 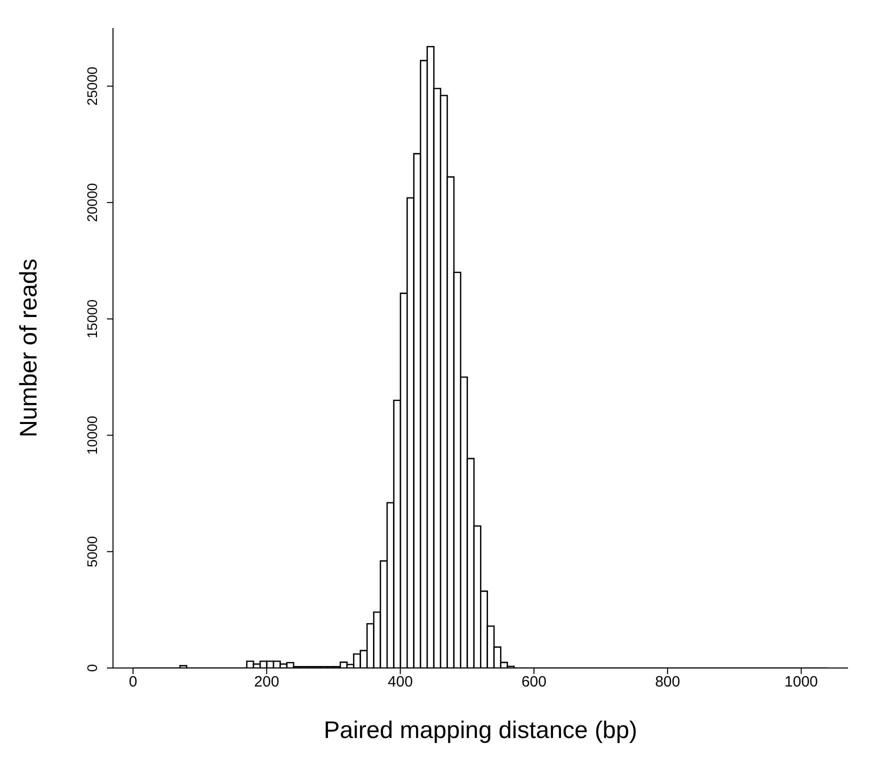 What do you see at coordinates (667, 682) in the screenshot?
I see `x-tick-label: 800` at bounding box center [667, 682].